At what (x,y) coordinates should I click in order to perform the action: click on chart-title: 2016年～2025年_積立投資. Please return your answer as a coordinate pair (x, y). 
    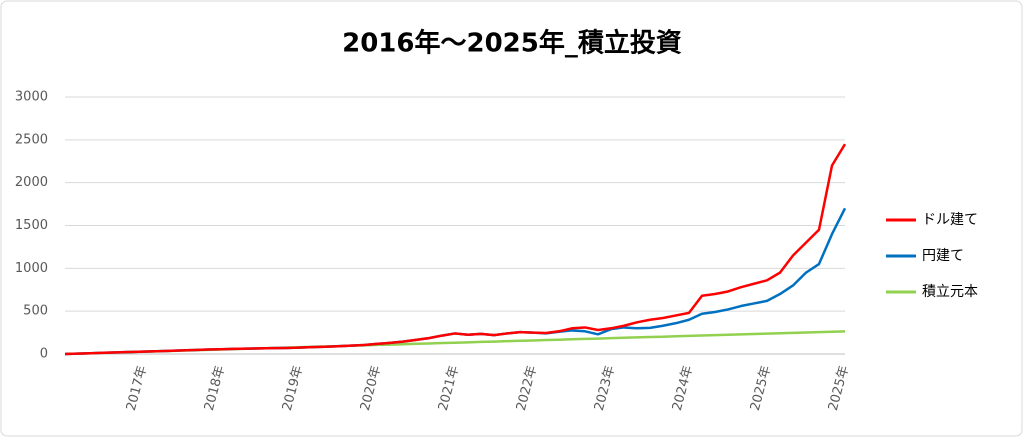
    Looking at the image, I should click on (512, 43).